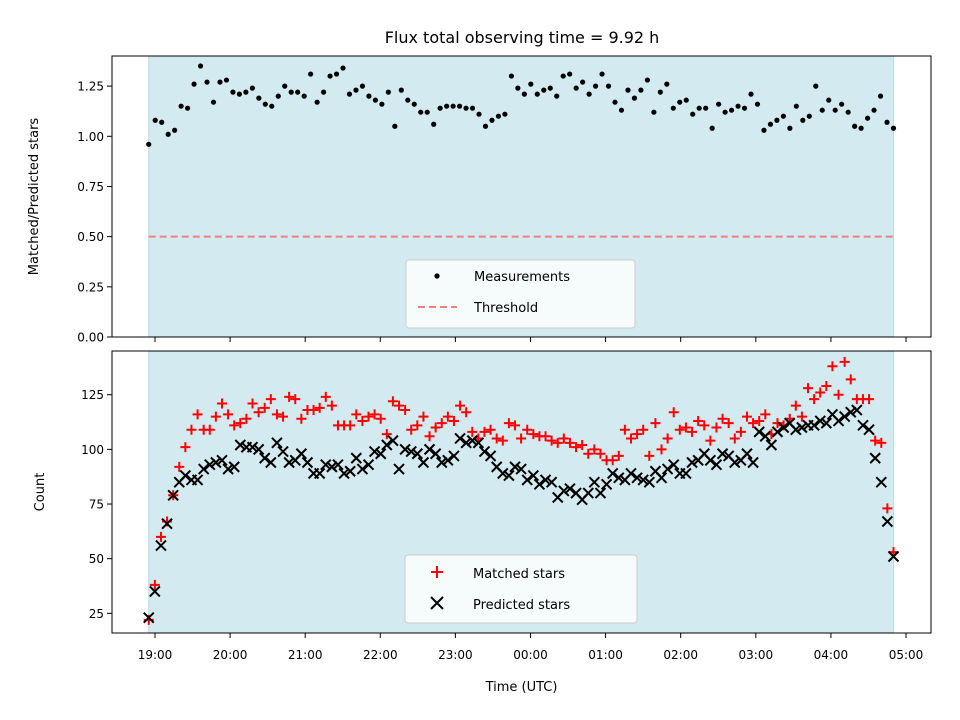 The height and width of the screenshot is (720, 960). What do you see at coordinates (519, 574) in the screenshot?
I see `legend-label-matched: Matched stars` at bounding box center [519, 574].